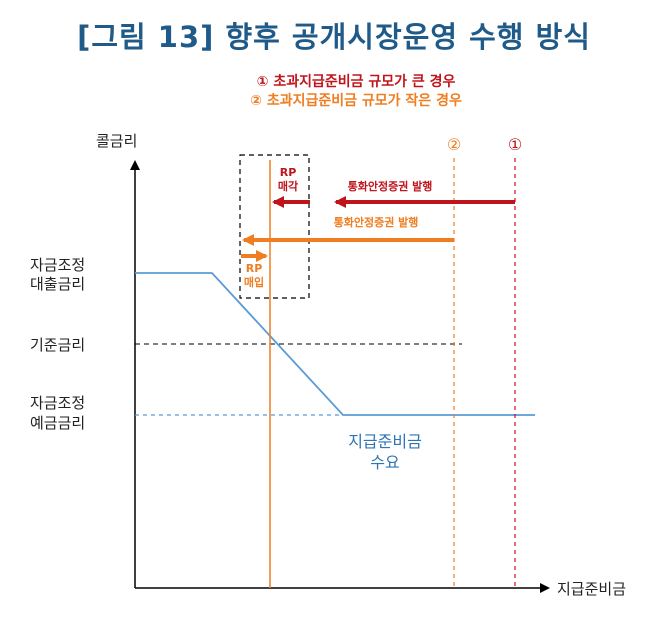 The height and width of the screenshot is (636, 668). I want to click on case2-msb-label: 통화안정증권 발행, so click(376, 222).